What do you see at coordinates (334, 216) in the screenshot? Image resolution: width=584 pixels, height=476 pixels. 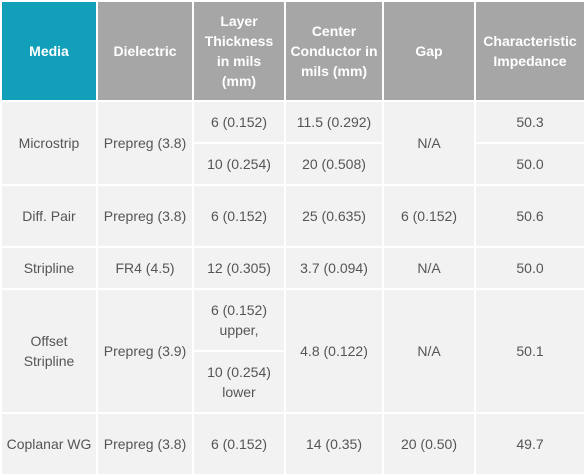 I see `diff-pair-conductor: 25 (0.635)` at bounding box center [334, 216].